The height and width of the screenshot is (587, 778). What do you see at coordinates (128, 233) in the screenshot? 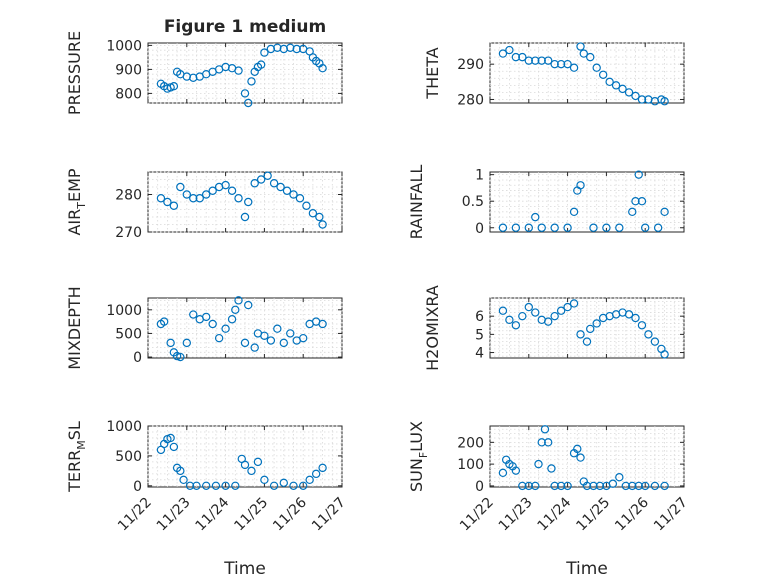
I see `y-tick-label: 270` at bounding box center [128, 233].